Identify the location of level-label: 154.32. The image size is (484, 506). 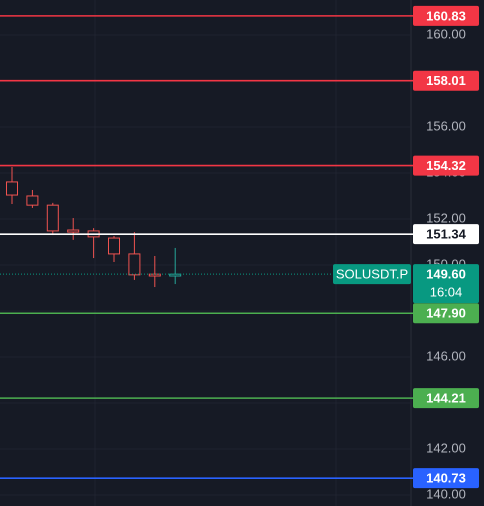
(446, 165).